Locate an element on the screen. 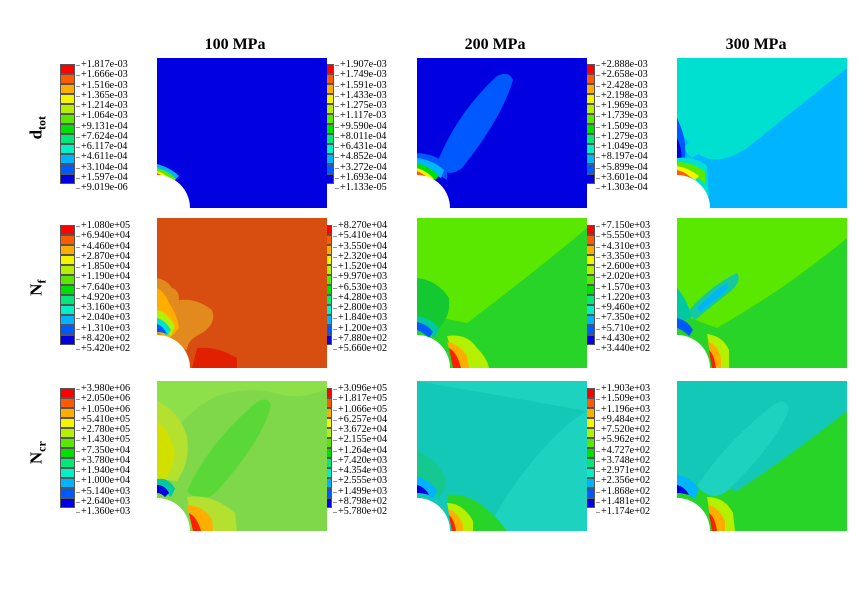  contour-plot-dtot-300mpa is located at coordinates (762, 133).